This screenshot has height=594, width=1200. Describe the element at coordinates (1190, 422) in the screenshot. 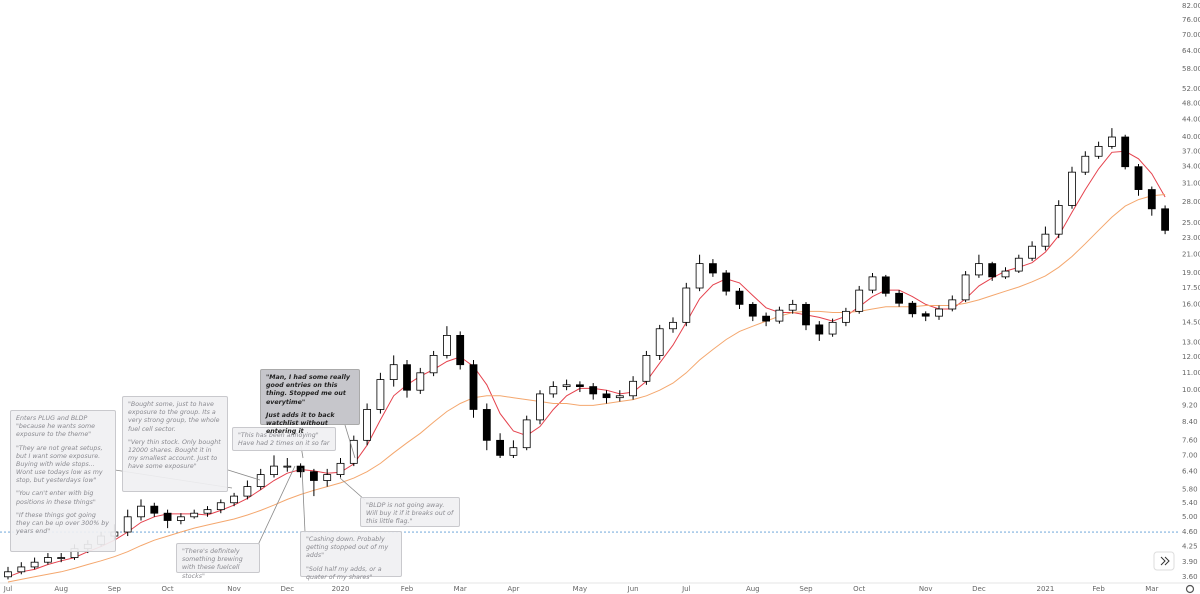

I see `y-tick-label: 8.40` at that location.